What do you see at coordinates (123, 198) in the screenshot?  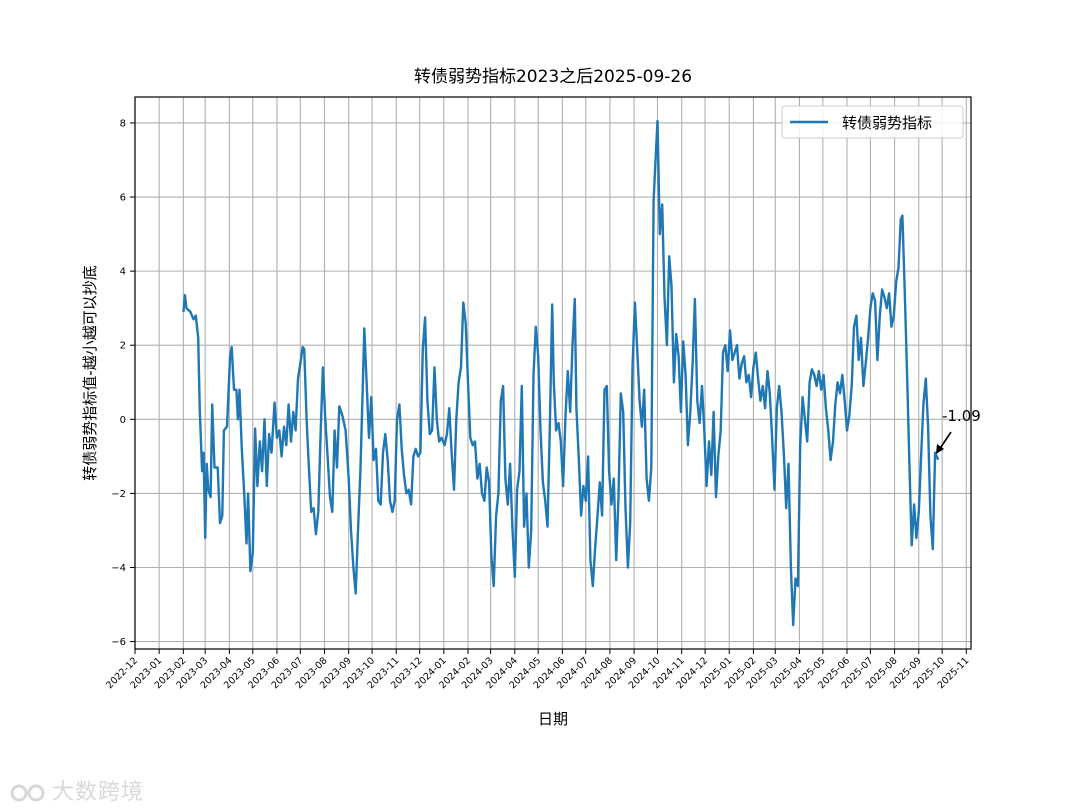 I see `y-tick-label: 6` at bounding box center [123, 198].